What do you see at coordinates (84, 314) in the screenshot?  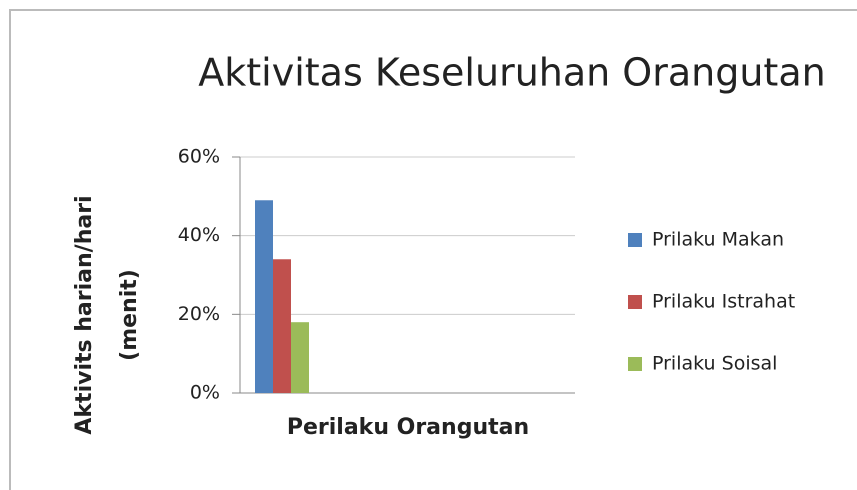 I see `y-axis-title-line: Aktivits harian/hari` at bounding box center [84, 314].